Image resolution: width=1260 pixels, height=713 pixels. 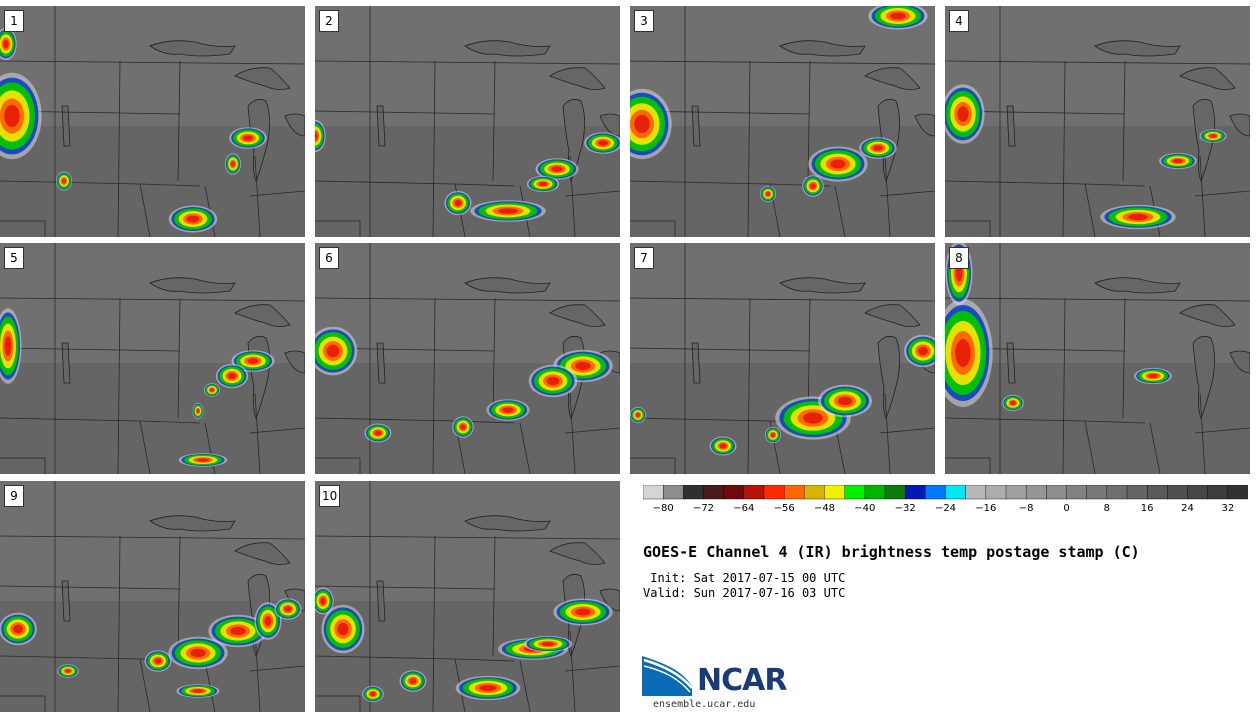 What do you see at coordinates (1228, 508) in the screenshot?
I see `colorbar-tick-label: 32` at bounding box center [1228, 508].